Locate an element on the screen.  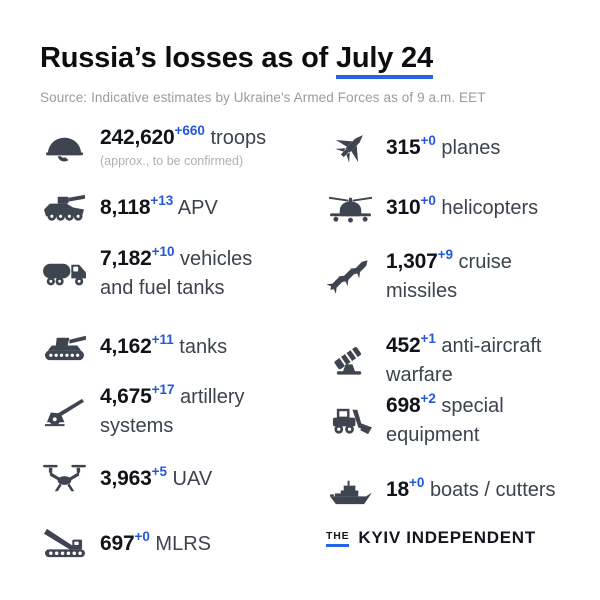
warship-icon is located at coordinates (350, 490).